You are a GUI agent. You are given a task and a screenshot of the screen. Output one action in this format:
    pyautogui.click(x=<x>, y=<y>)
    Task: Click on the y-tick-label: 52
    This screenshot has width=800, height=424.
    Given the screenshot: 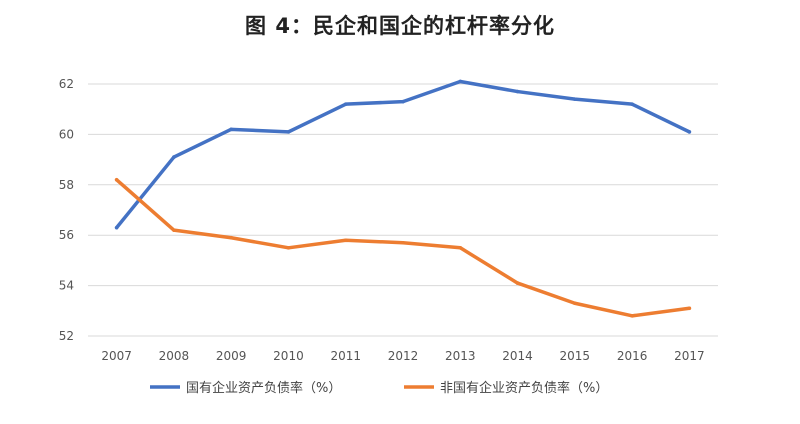 What is the action you would take?
    pyautogui.click(x=66, y=336)
    